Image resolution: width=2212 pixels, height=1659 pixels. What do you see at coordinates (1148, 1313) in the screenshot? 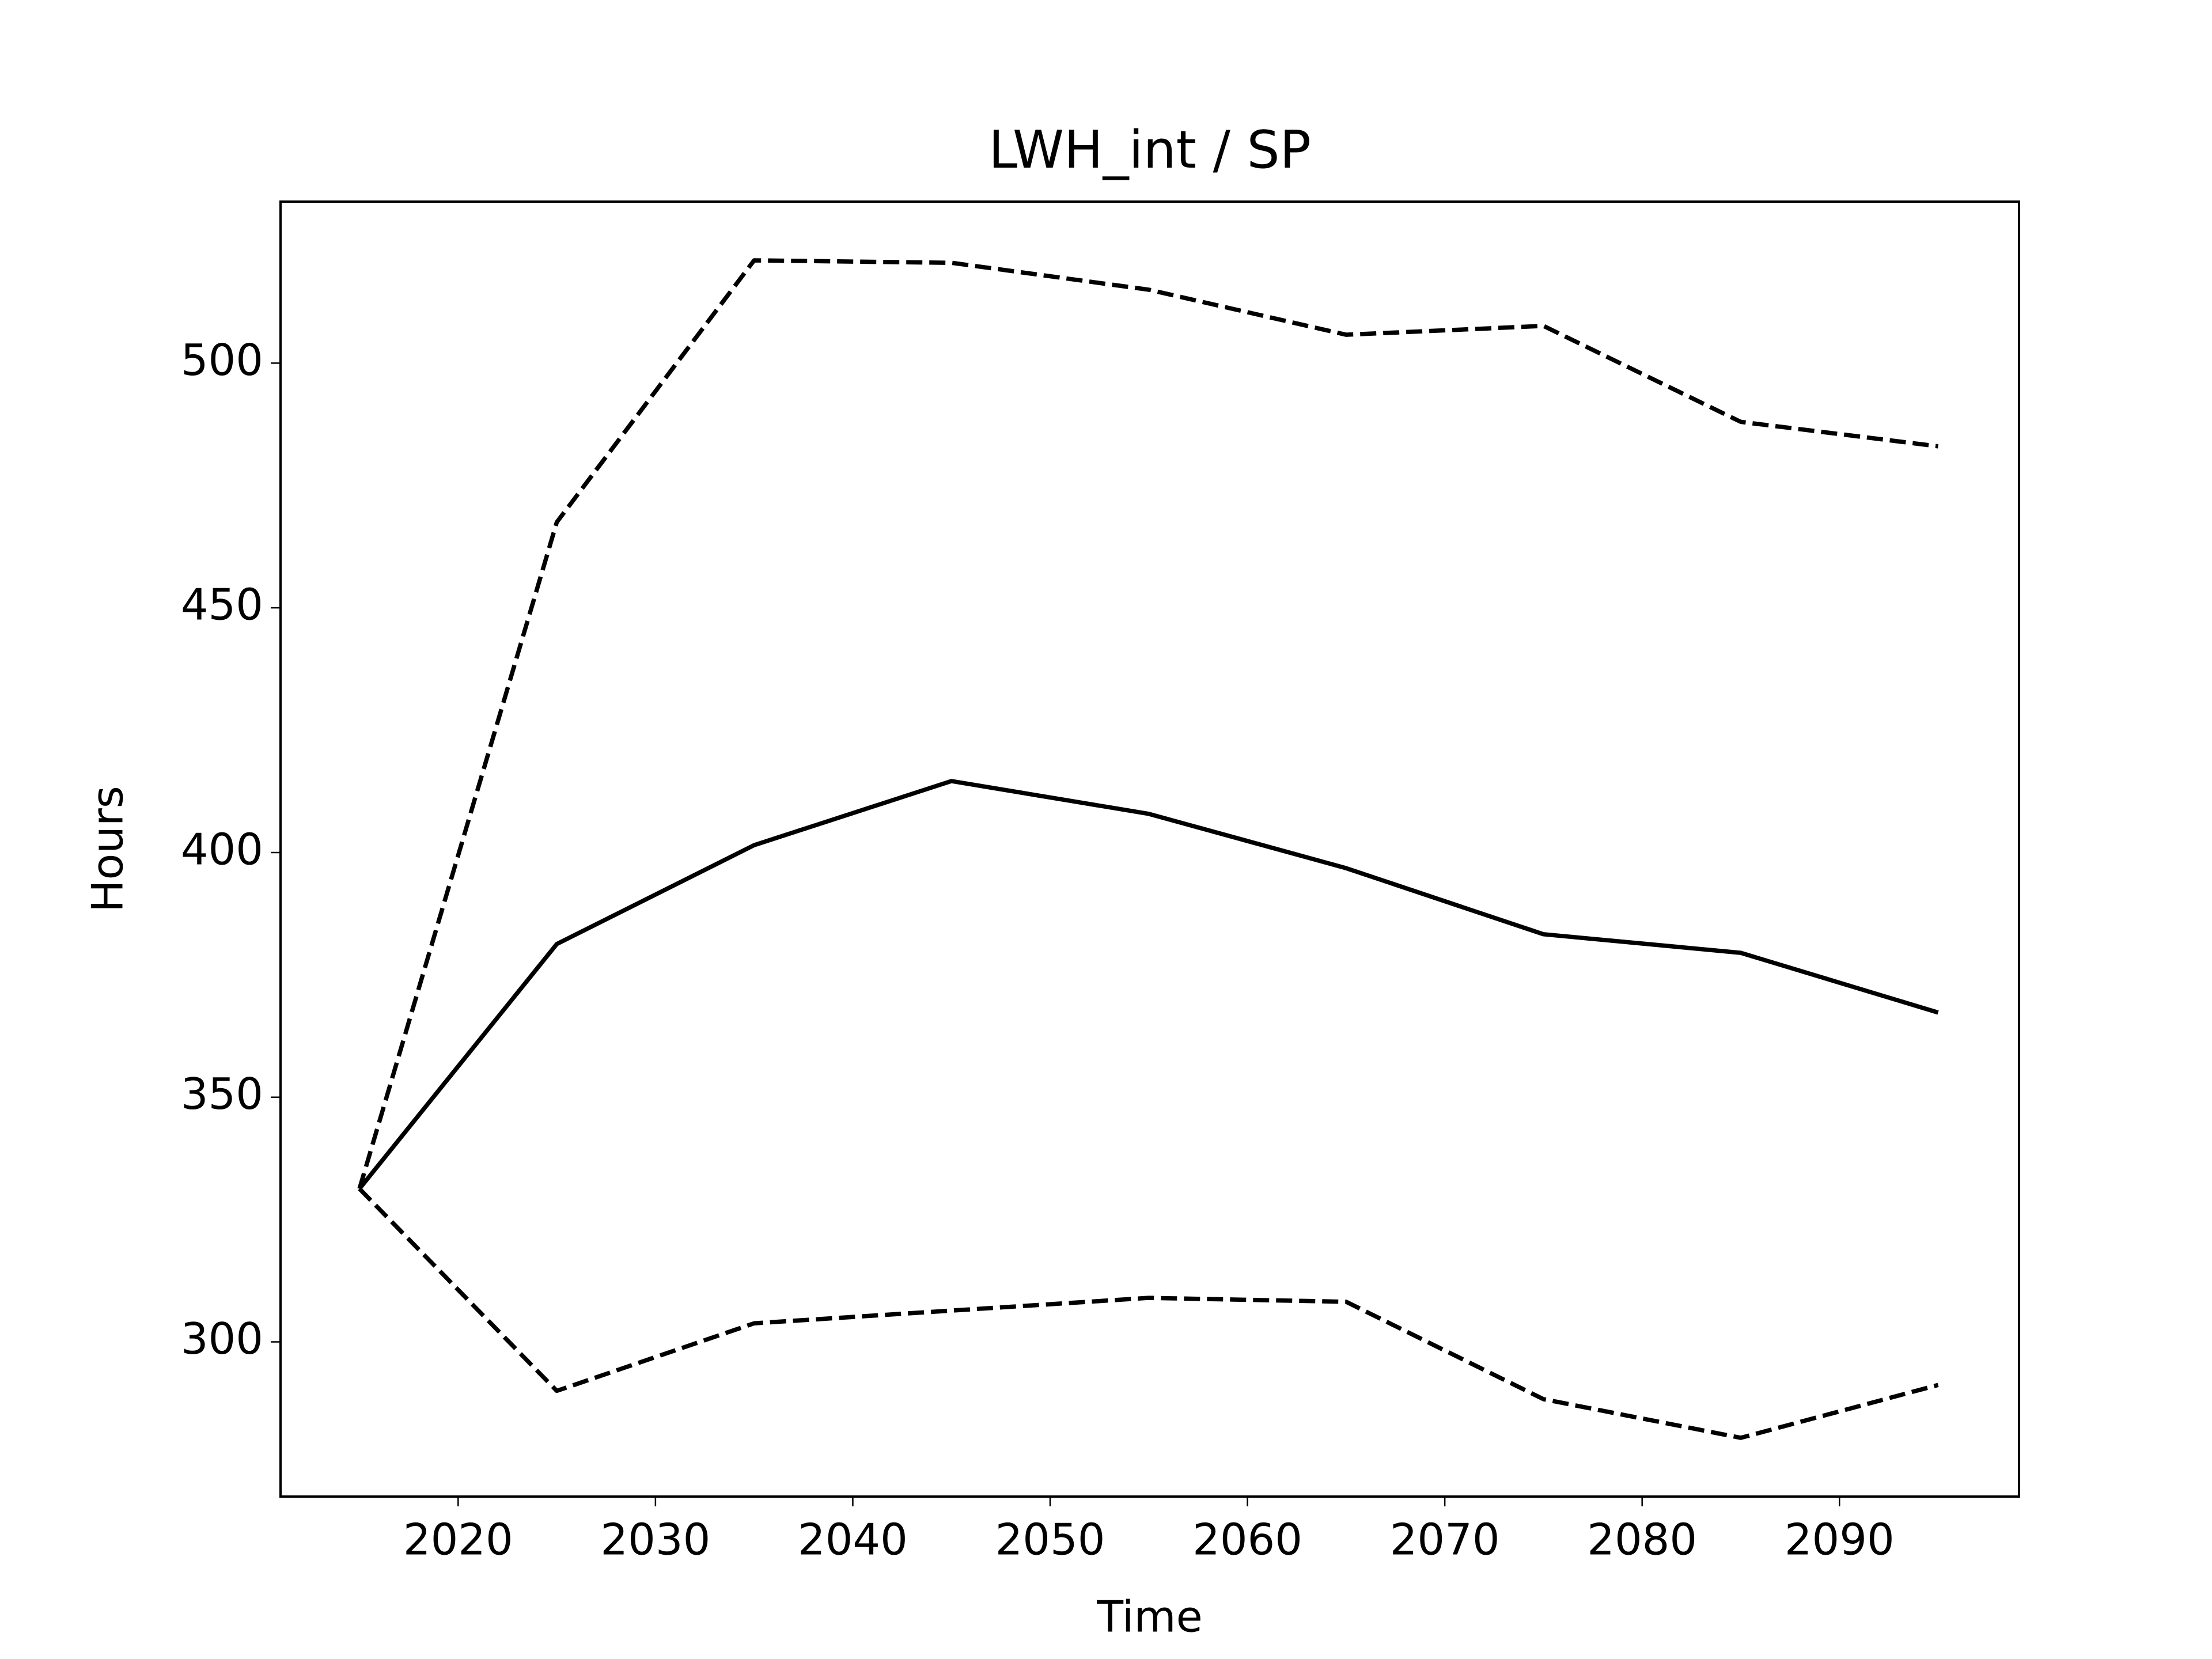
I see `series-line` at bounding box center [1148, 1313].